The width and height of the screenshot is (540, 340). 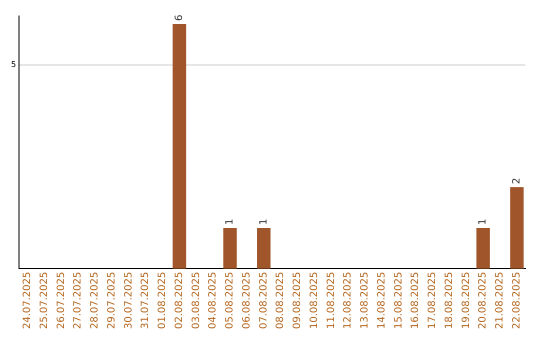 What do you see at coordinates (162, 301) in the screenshot?
I see `x-tick-label: 01.08.2025` at bounding box center [162, 301].